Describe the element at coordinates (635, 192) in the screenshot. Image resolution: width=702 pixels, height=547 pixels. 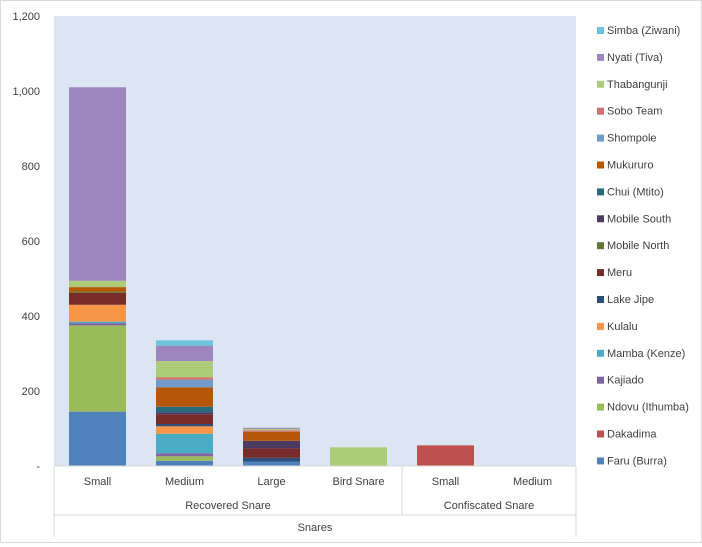
I see `legend-label: Chui (Mtito)` at that location.